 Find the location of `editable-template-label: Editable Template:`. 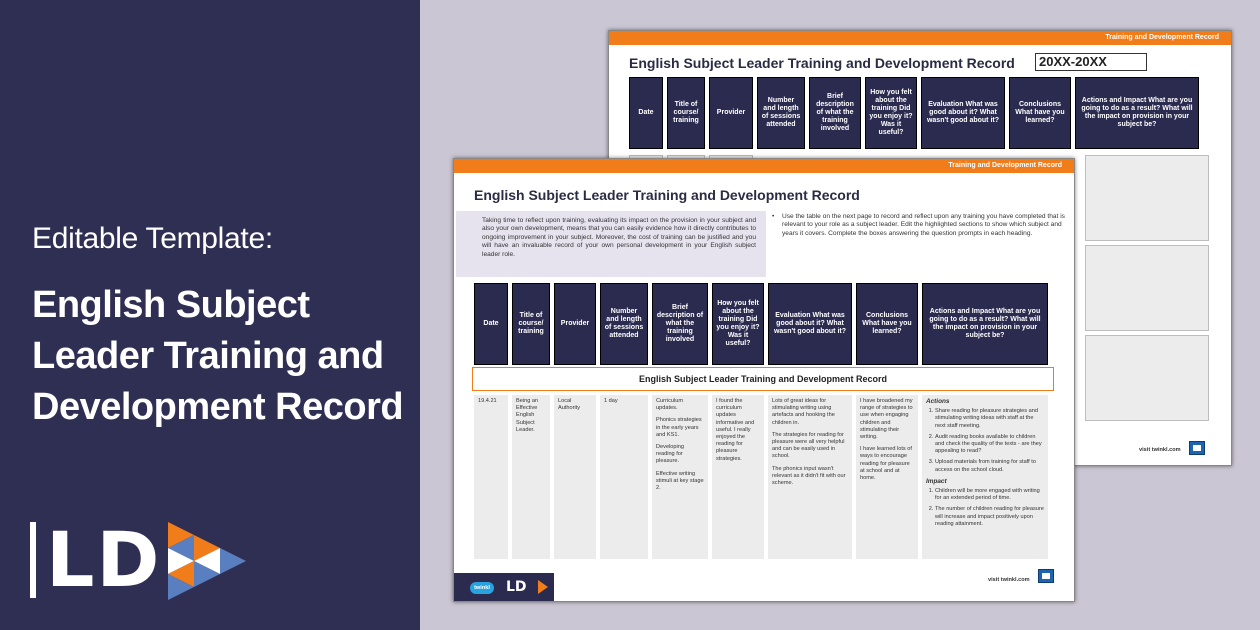

editable-template-label: Editable Template: is located at coordinates (152, 238).